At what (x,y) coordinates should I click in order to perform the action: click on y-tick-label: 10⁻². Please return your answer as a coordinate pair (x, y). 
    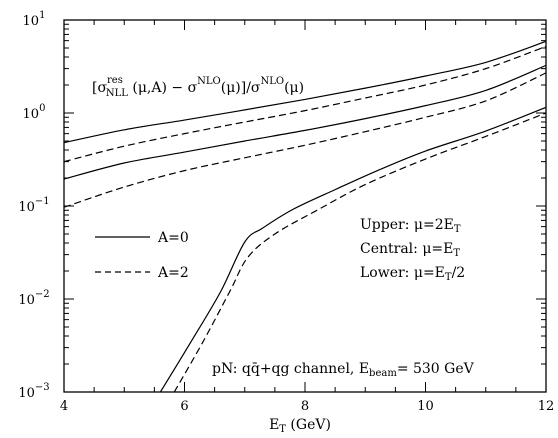
    Looking at the image, I should click on (33, 298).